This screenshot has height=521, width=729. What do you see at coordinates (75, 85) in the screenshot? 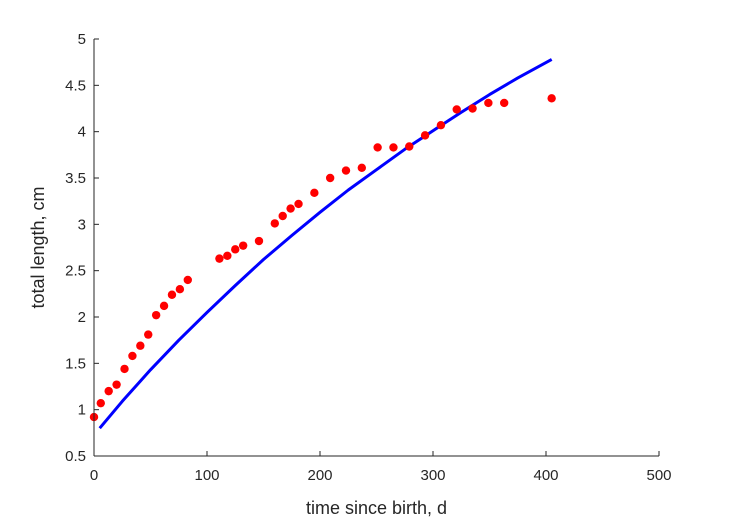
I see `y-tick-label: 4.5` at bounding box center [75, 85].